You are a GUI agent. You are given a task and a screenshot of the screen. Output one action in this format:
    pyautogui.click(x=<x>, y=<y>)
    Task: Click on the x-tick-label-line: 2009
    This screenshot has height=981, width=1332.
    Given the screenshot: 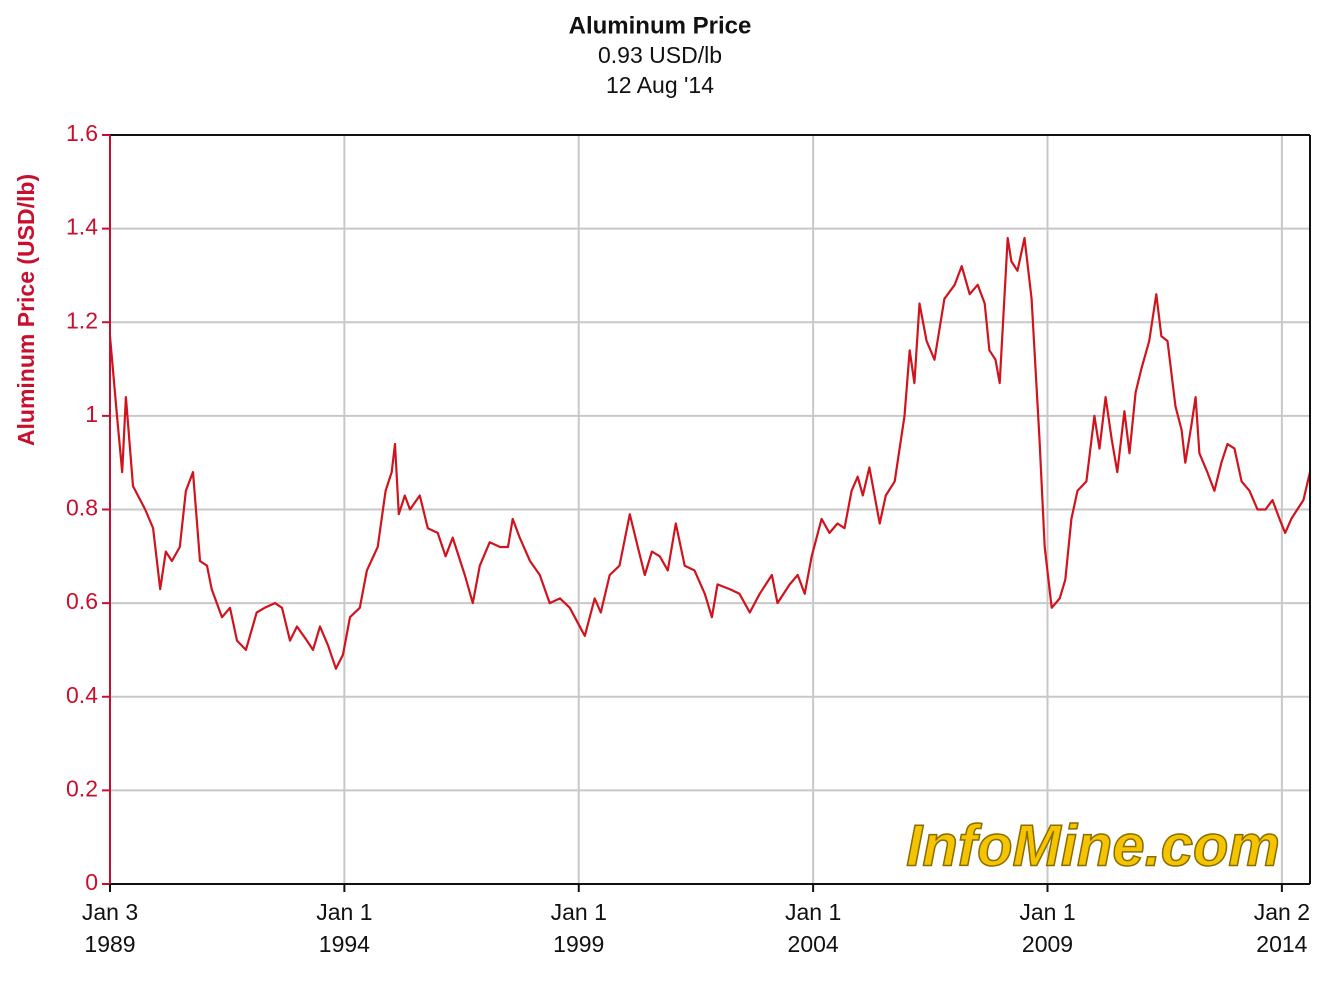 What is the action you would take?
    pyautogui.click(x=1047, y=944)
    